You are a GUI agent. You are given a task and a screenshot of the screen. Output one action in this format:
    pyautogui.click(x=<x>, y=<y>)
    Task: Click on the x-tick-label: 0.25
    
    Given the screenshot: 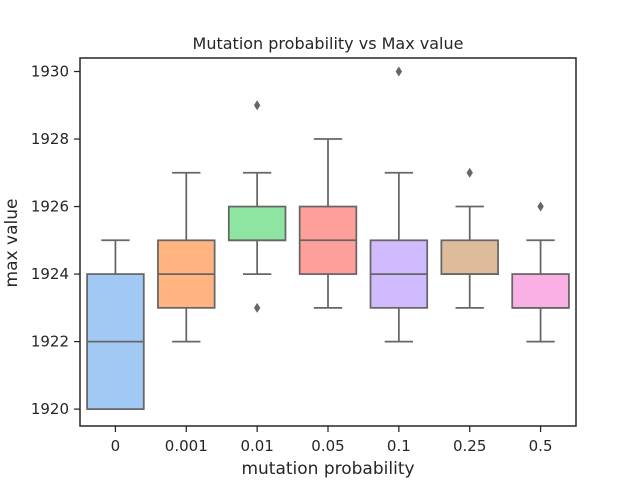 What is the action you would take?
    pyautogui.click(x=469, y=446)
    